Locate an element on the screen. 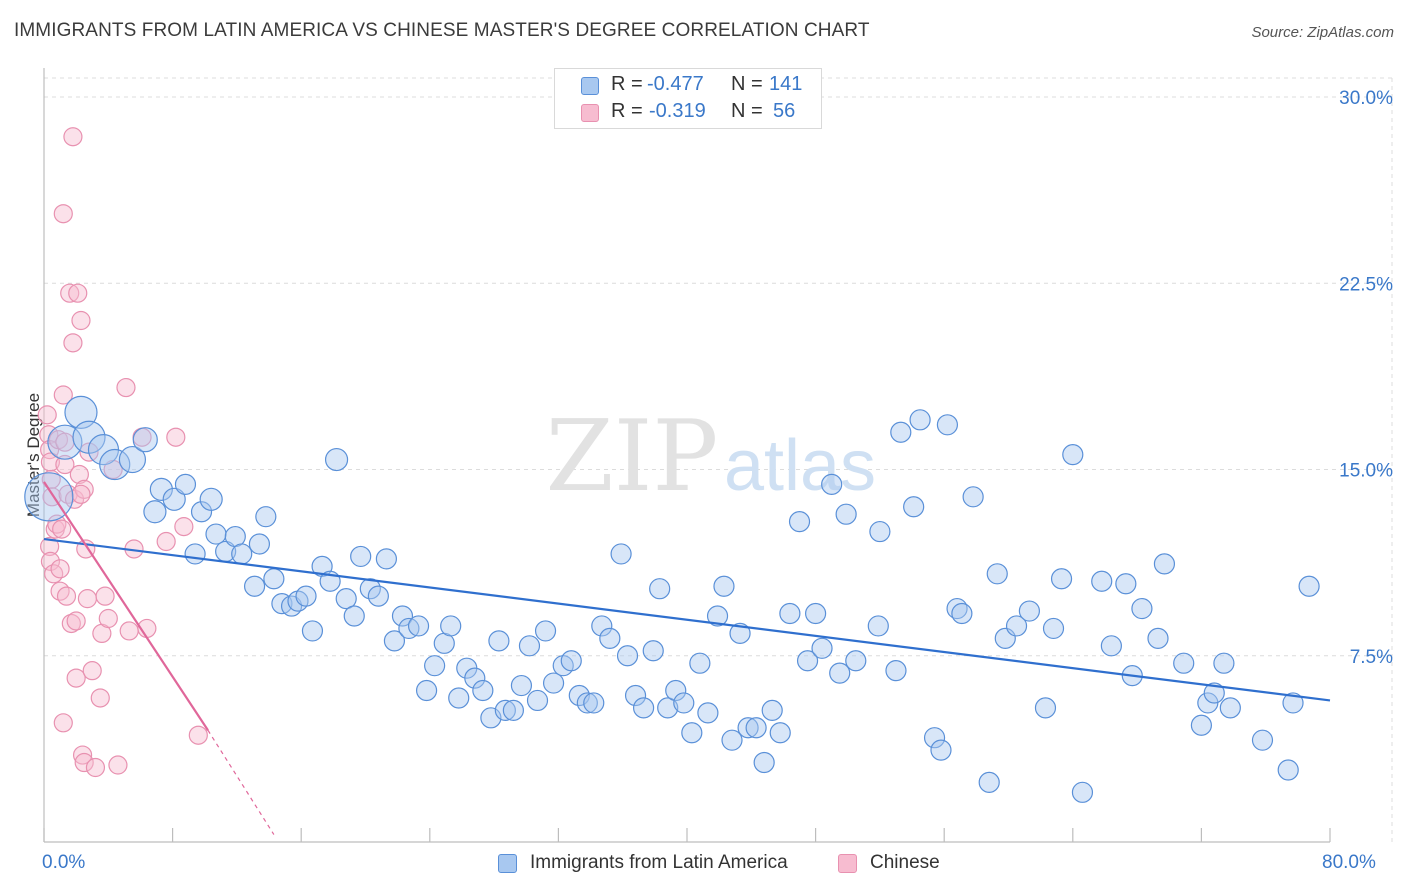  chinese-trend-extension is located at coordinates (241, 782).